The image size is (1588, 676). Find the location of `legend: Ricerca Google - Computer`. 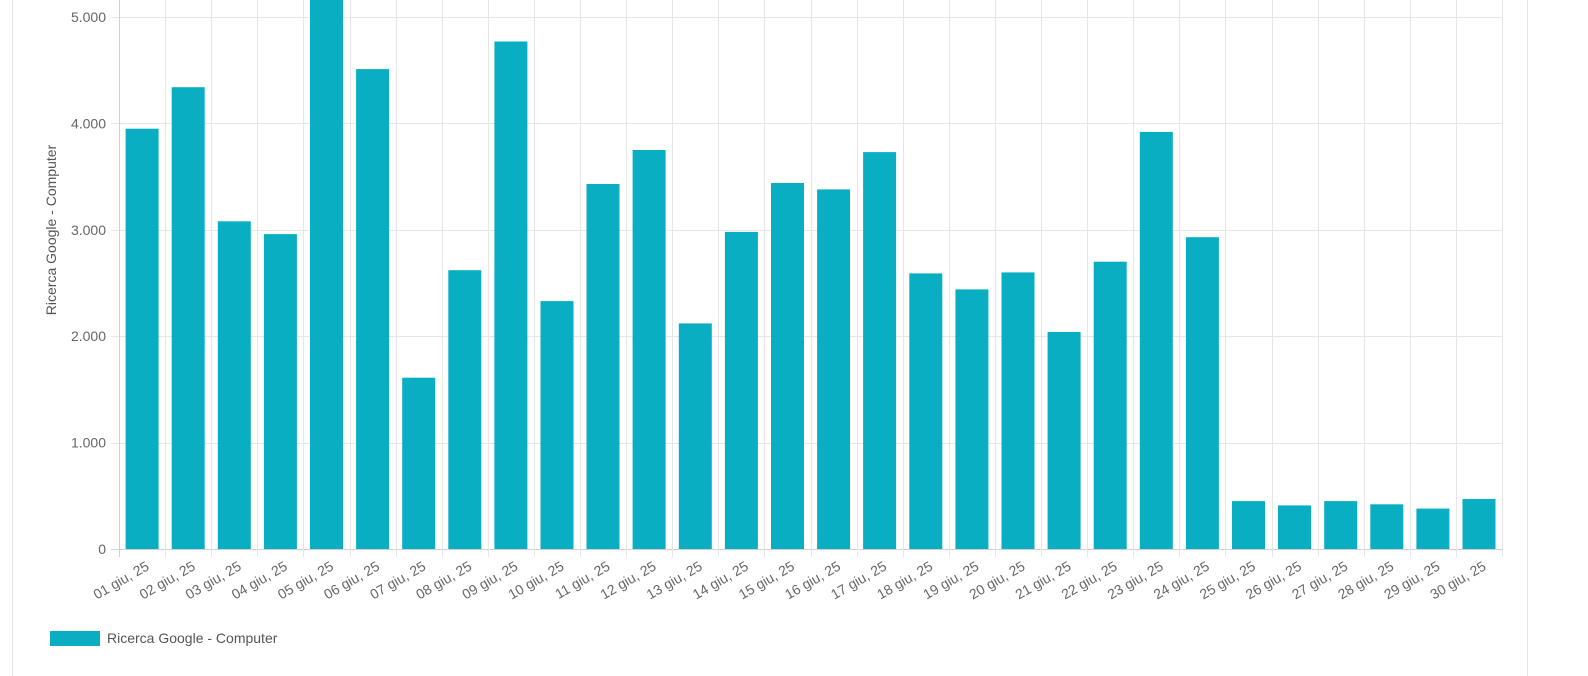

legend: Ricerca Google - Computer is located at coordinates (164, 638).